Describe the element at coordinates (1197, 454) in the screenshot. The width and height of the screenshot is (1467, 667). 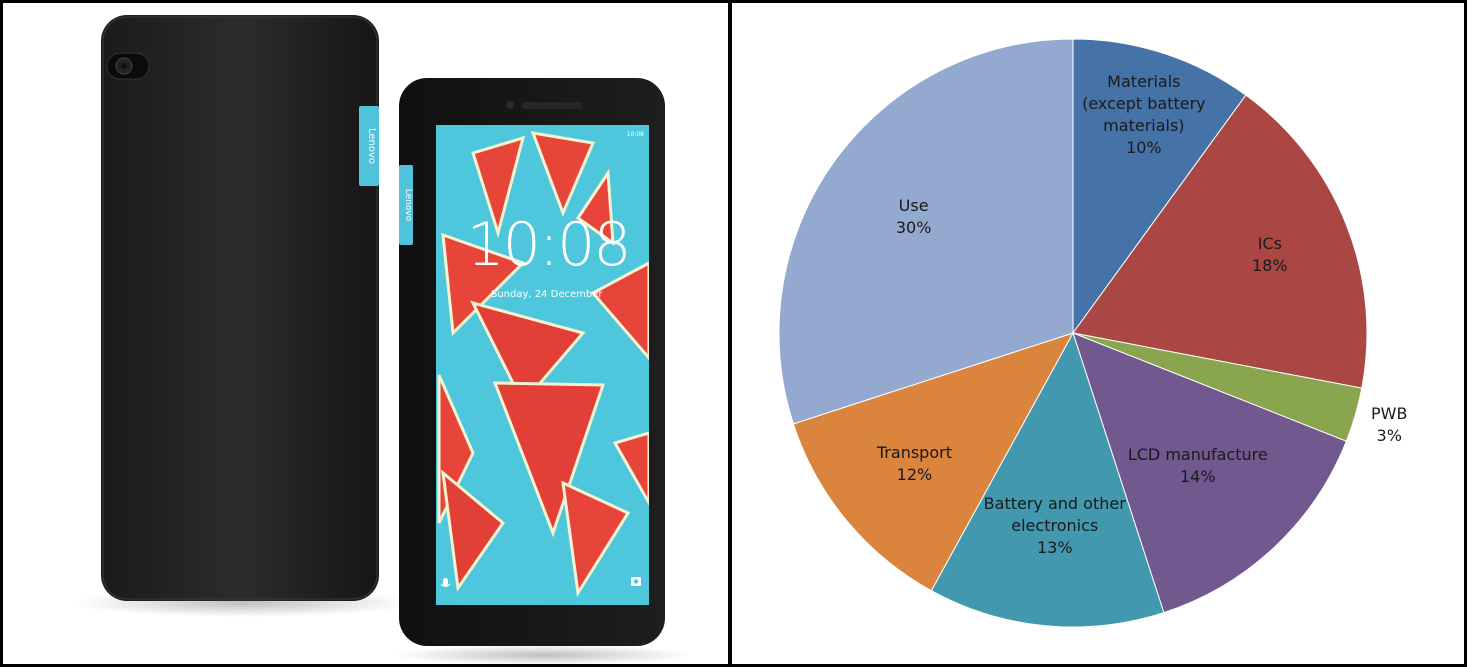
I see `slice-category-label: LCD manufacture` at that location.